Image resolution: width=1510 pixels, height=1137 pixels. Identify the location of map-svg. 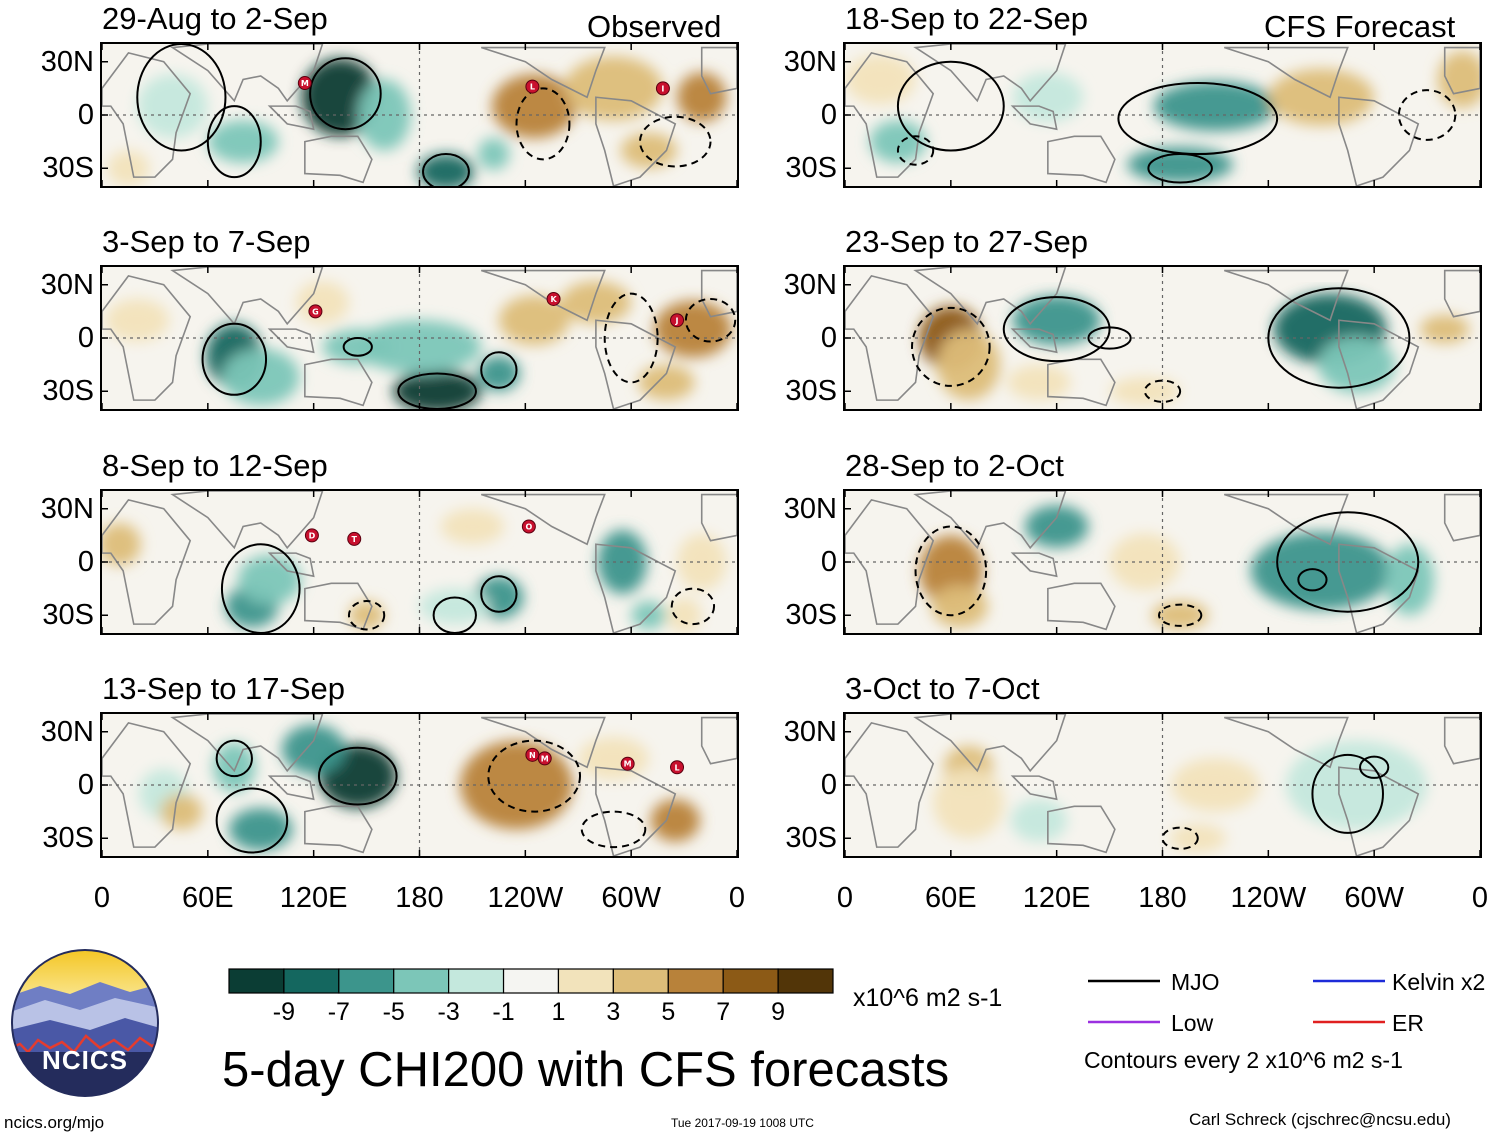
(1162, 785).